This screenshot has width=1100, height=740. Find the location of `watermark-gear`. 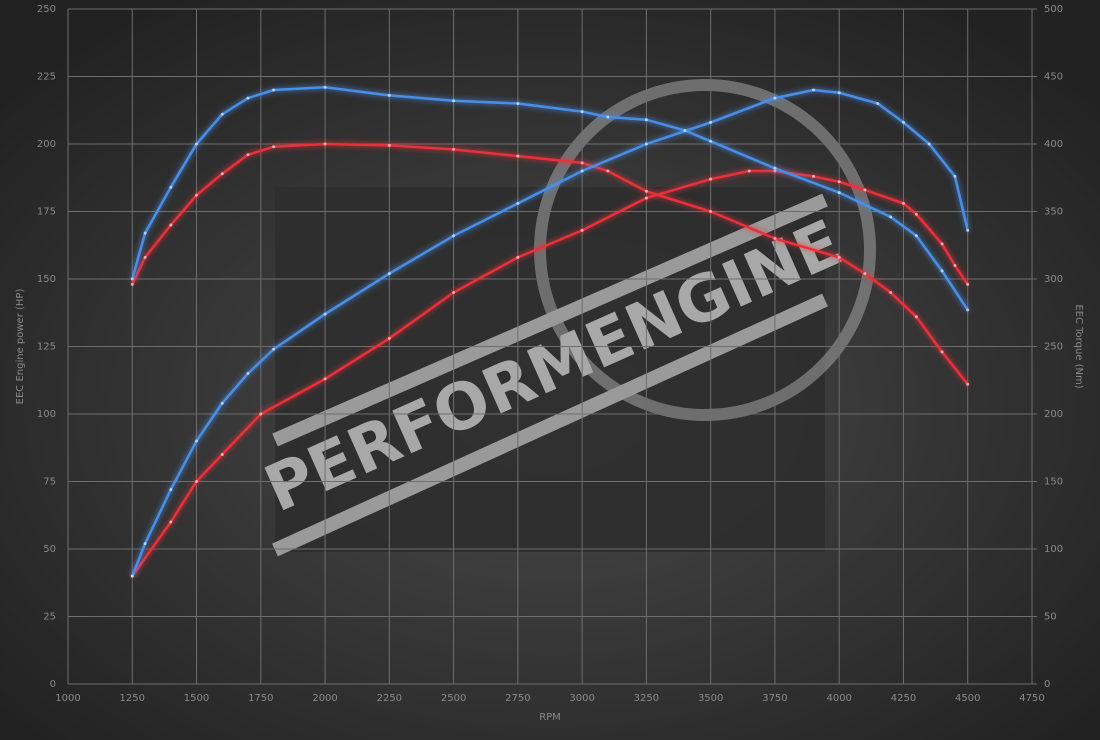

watermark-gear is located at coordinates (705, 250).